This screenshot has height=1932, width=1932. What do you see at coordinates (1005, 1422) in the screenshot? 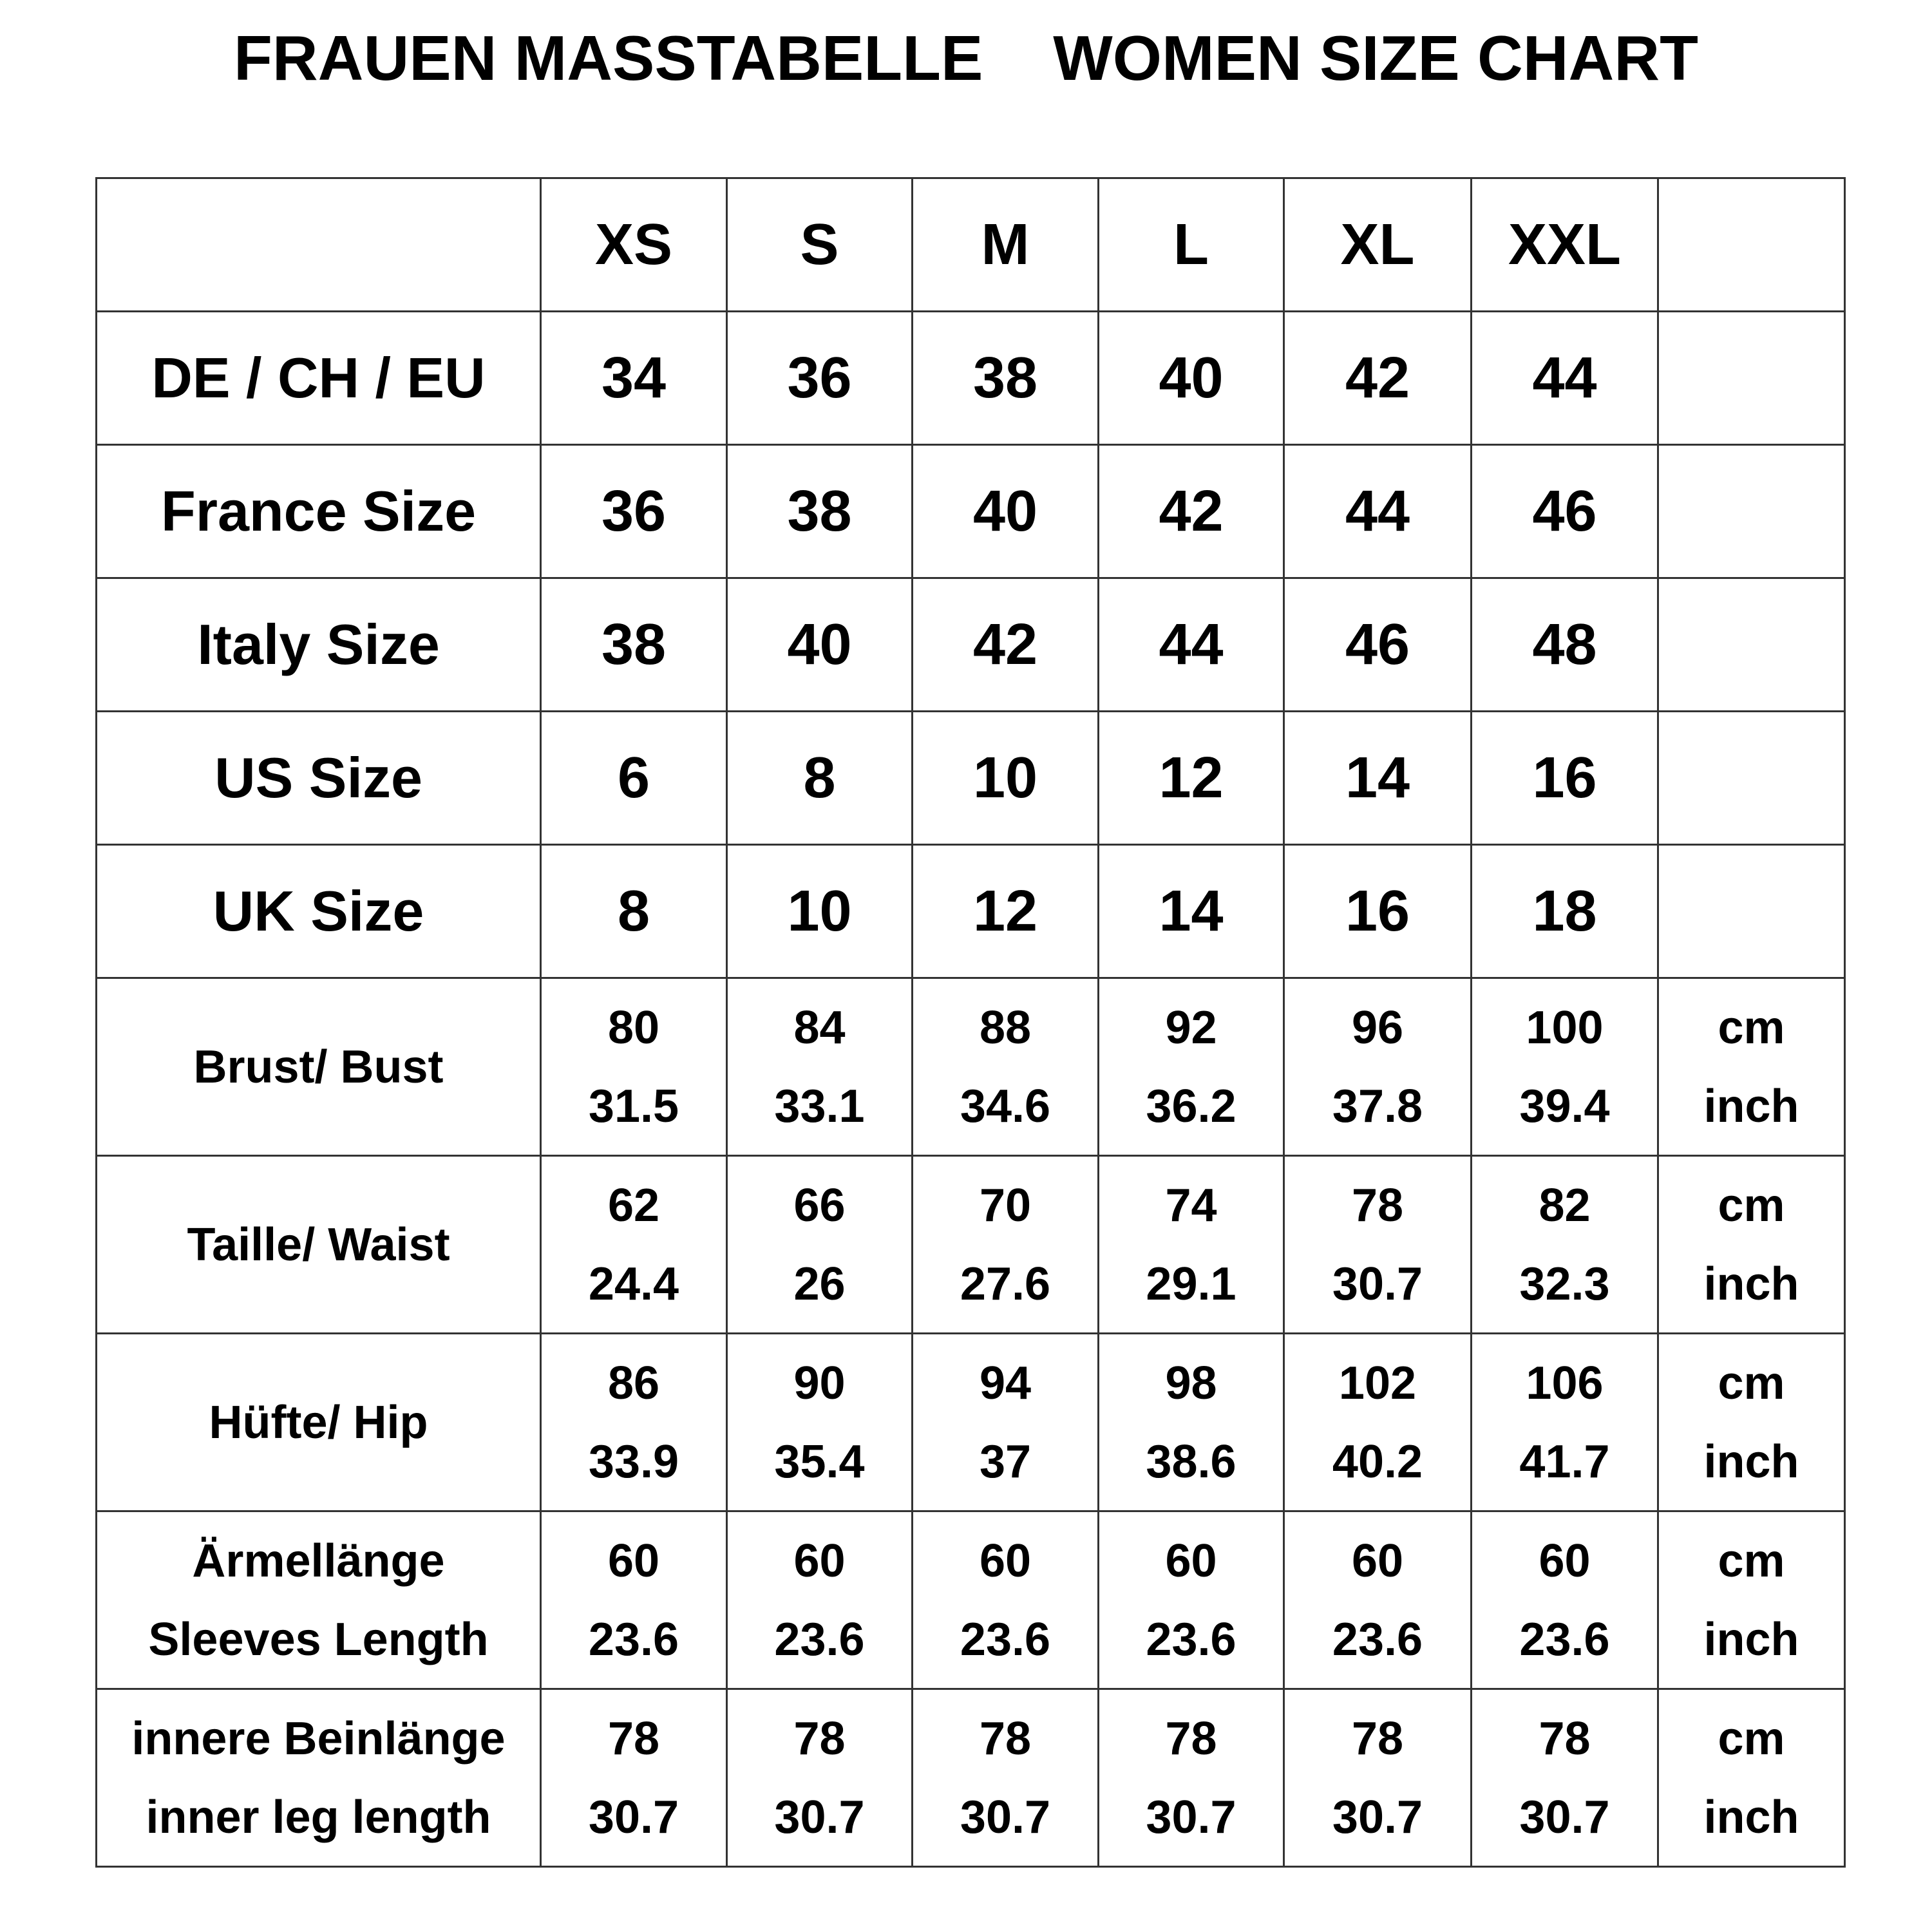
I see `measurement-value-cell: 94 37` at bounding box center [1005, 1422].